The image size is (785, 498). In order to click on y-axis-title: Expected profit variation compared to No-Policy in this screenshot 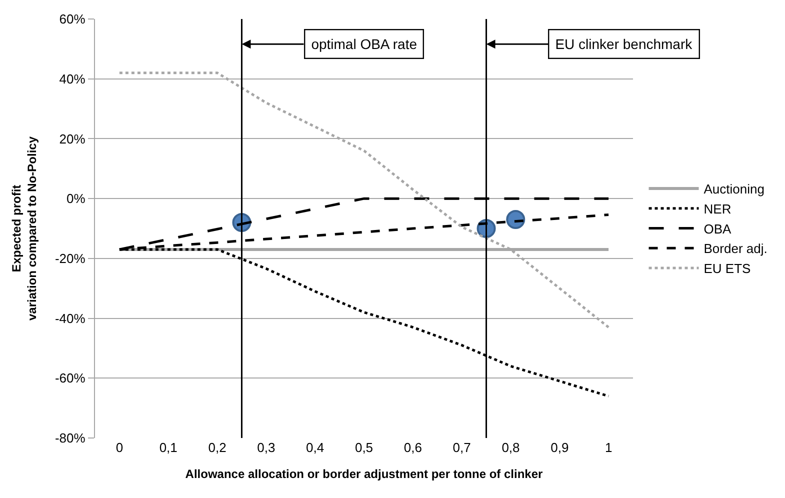, I will do `click(25, 228)`.